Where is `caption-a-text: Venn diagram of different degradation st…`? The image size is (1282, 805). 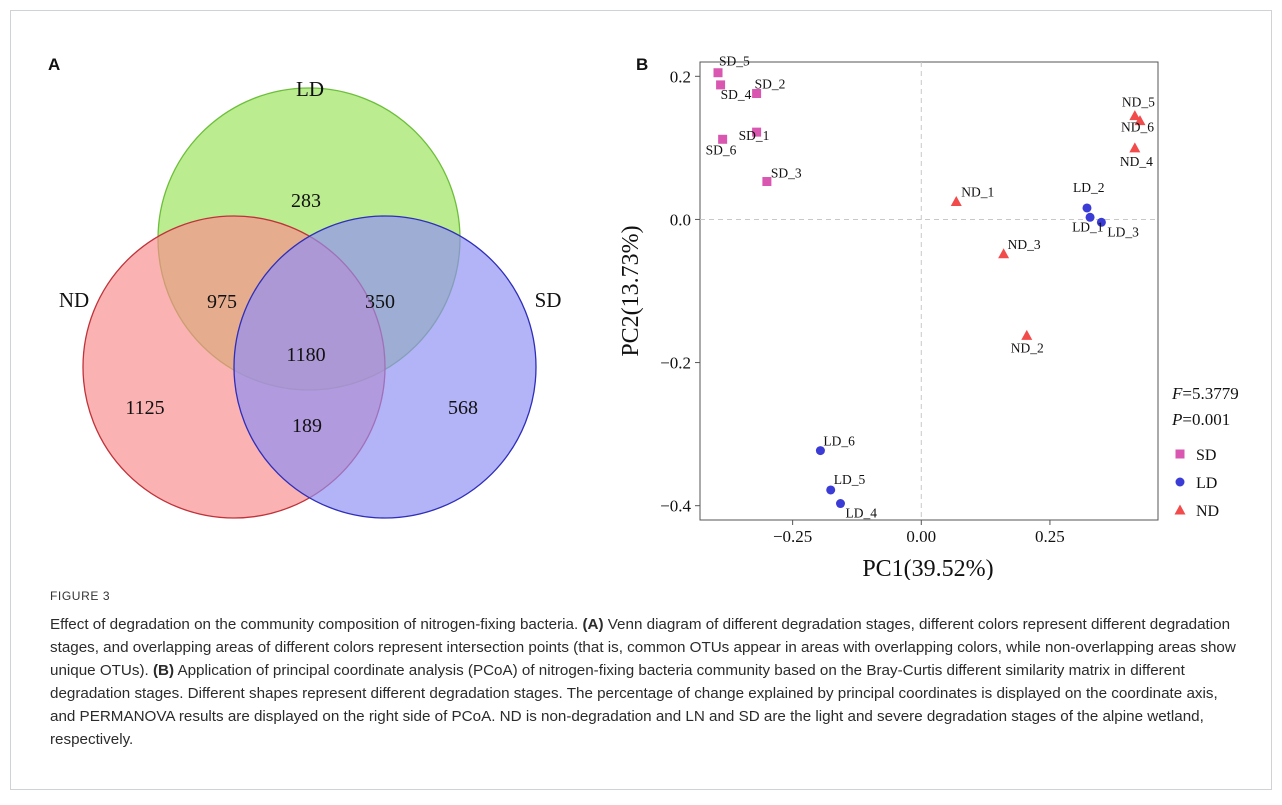
caption-a-text: Venn diagram of different degradation st… is located at coordinates (643, 647).